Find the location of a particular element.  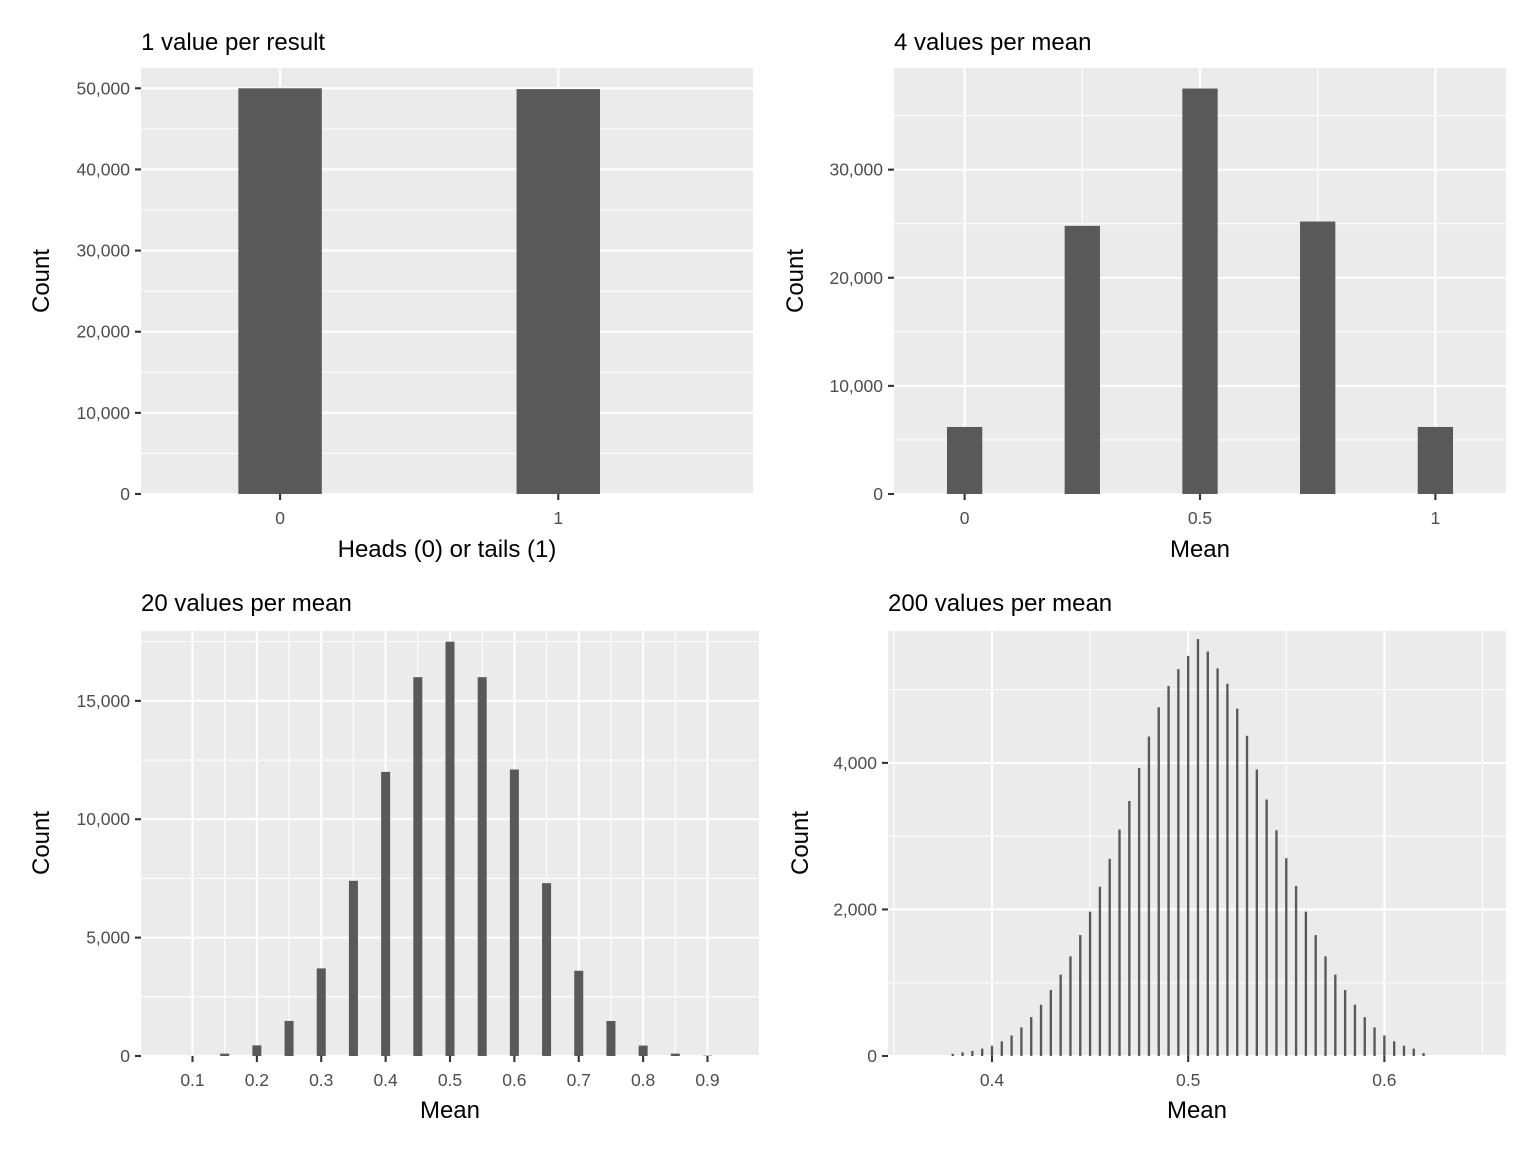

x-tick-label: 0.9 is located at coordinates (707, 1080).